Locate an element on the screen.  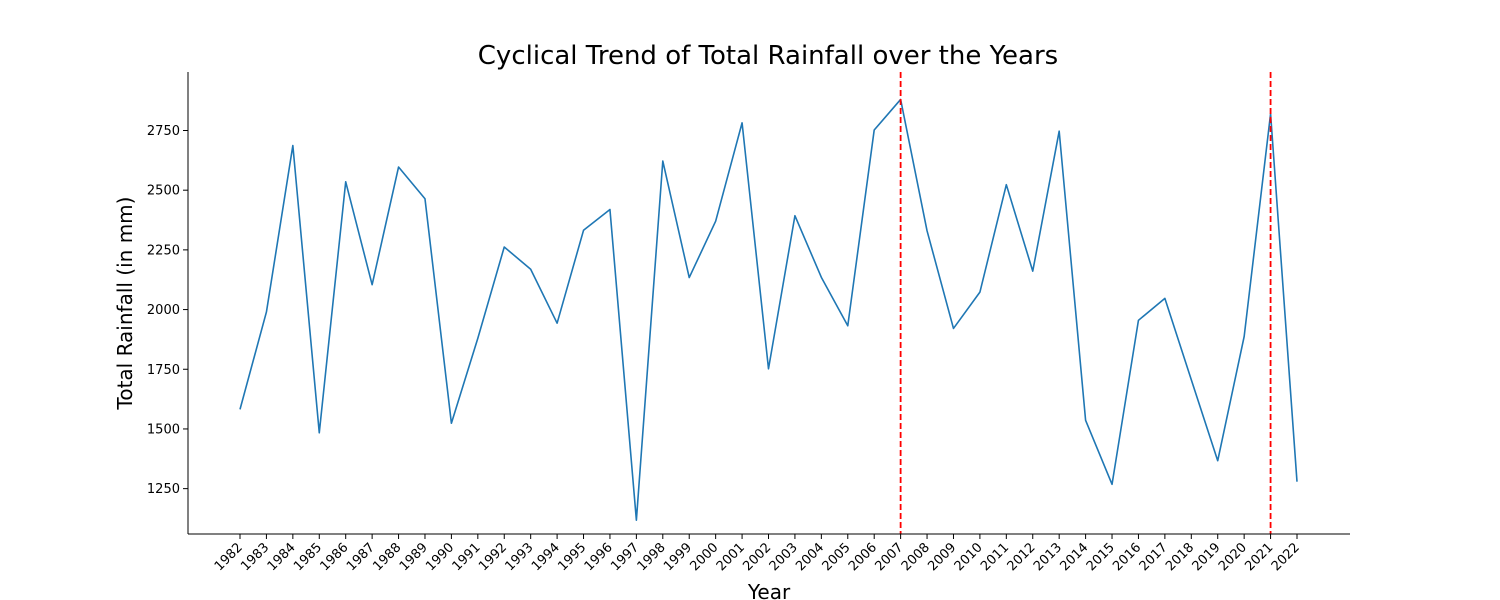
y-tick-label: 1250 is located at coordinates (163, 489).